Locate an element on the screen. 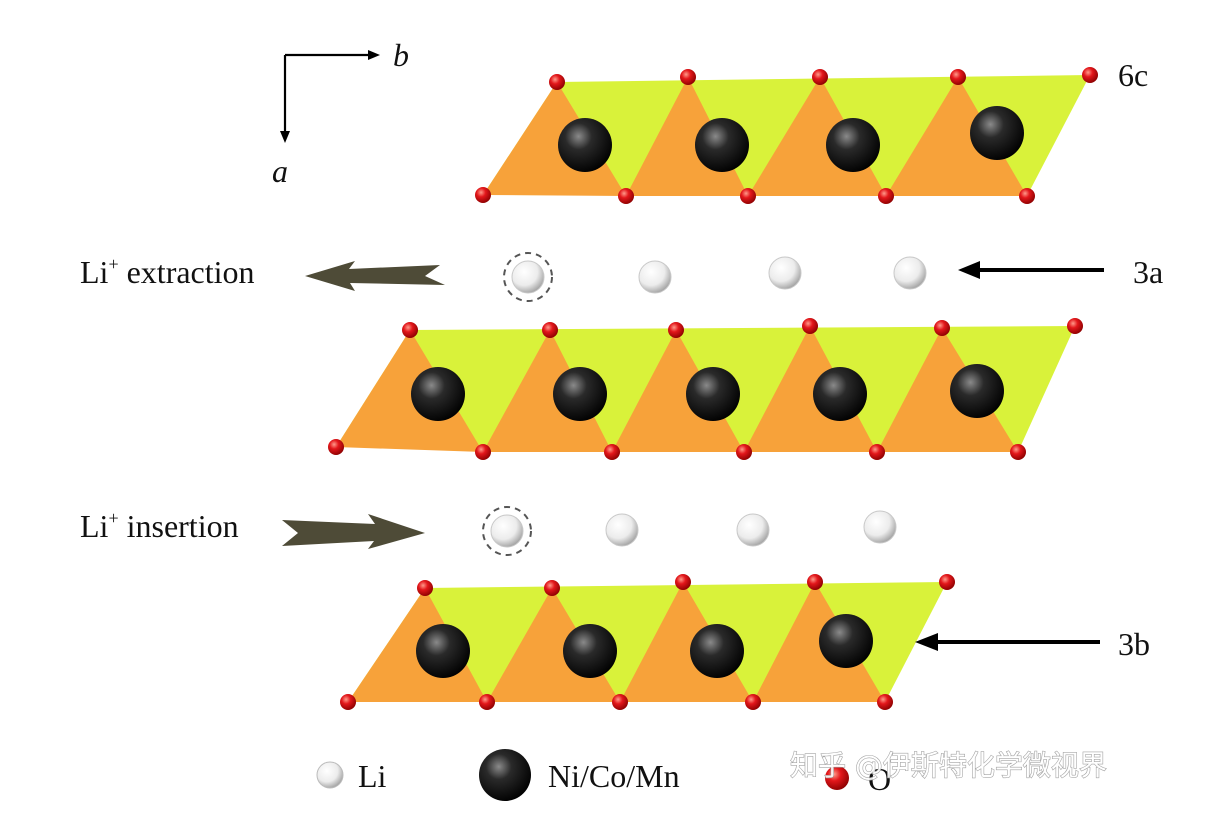 The width and height of the screenshot is (1218, 813). legend: Li Ni/Co/Mn O is located at coordinates (603, 775).